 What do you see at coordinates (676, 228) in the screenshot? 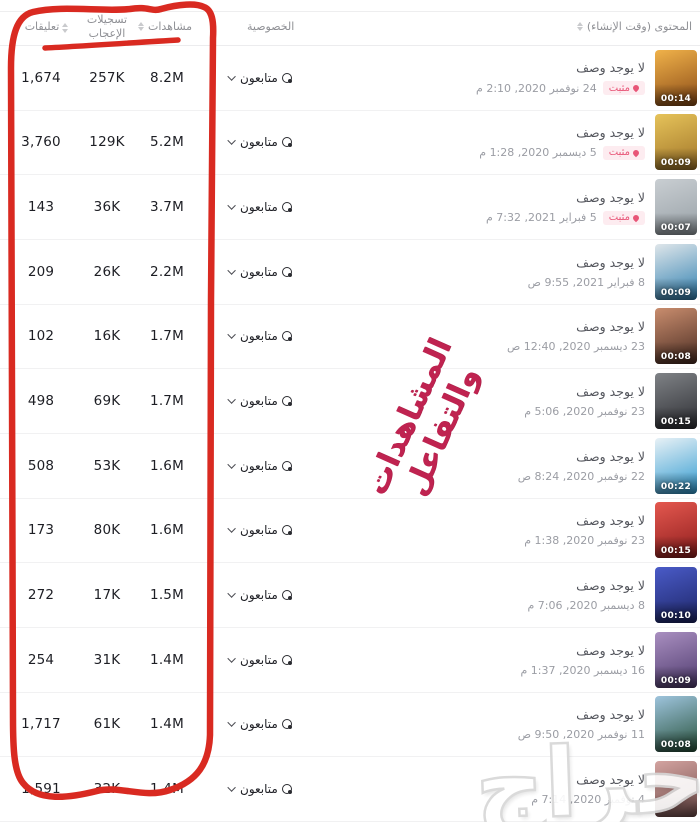
I see `video-duration: 00:07` at bounding box center [676, 228].